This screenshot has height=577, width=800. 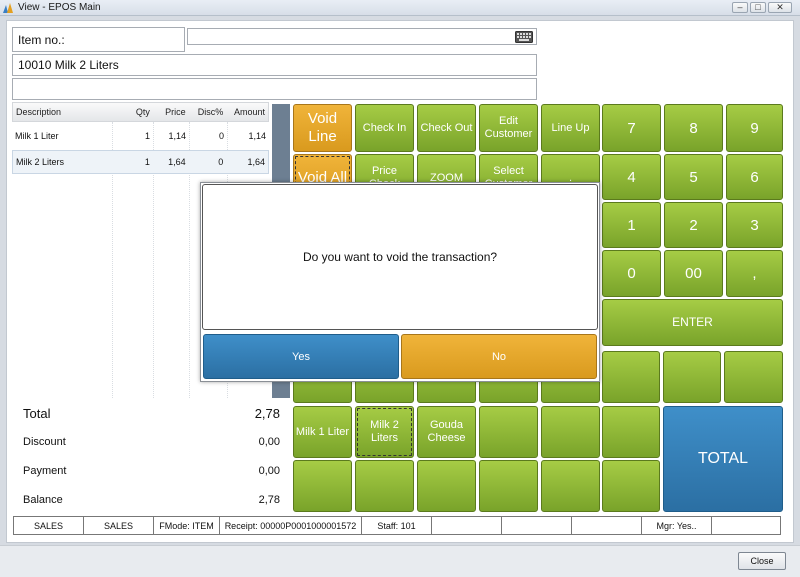 I want to click on key-9: 9, so click(x=754, y=128).